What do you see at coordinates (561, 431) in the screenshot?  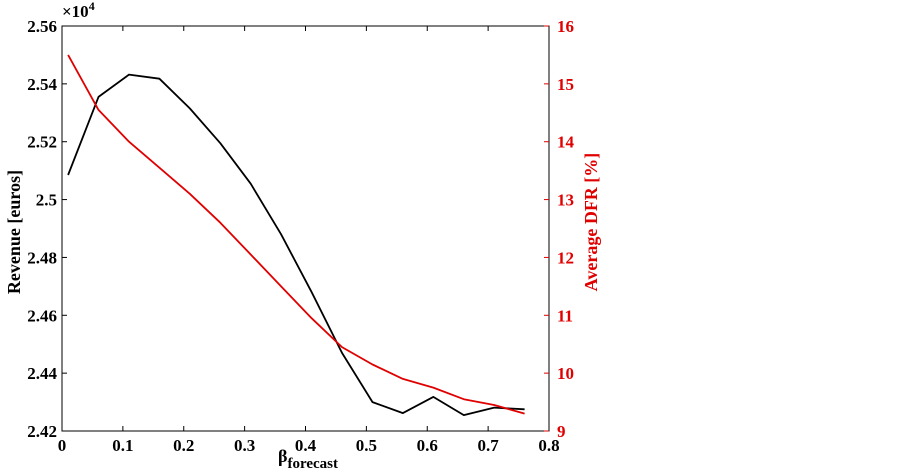 I see `right-tick-label: 9` at bounding box center [561, 431].